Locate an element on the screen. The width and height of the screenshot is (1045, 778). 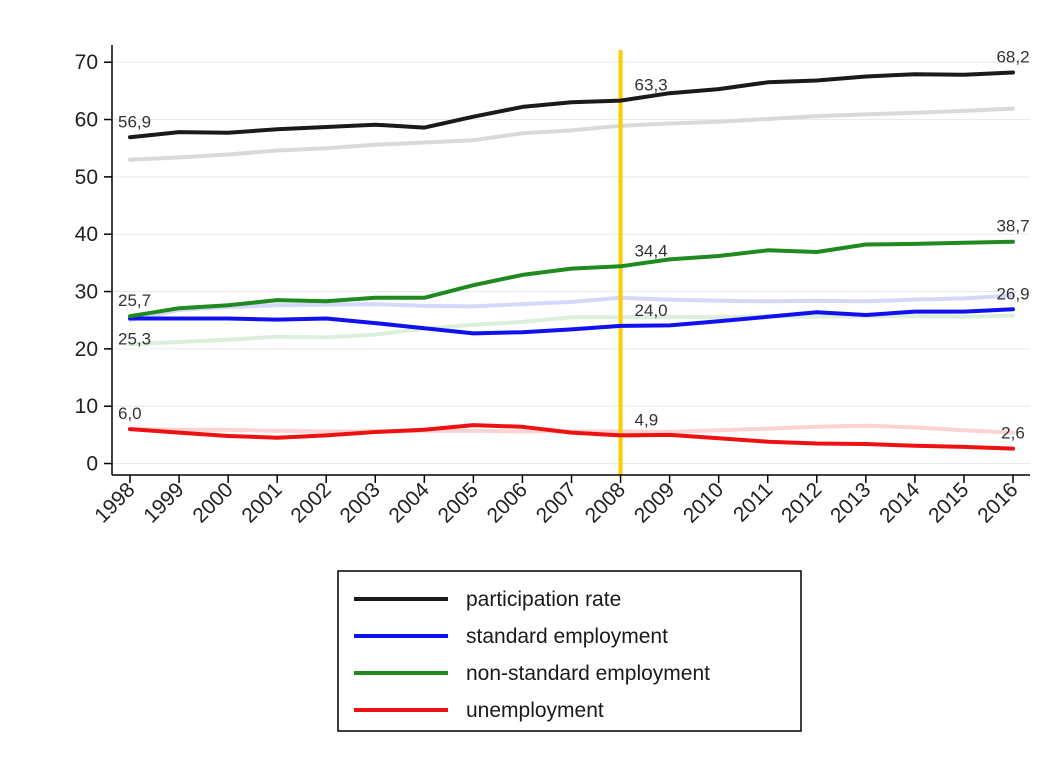
y-tick-label: 70 is located at coordinates (86, 62).